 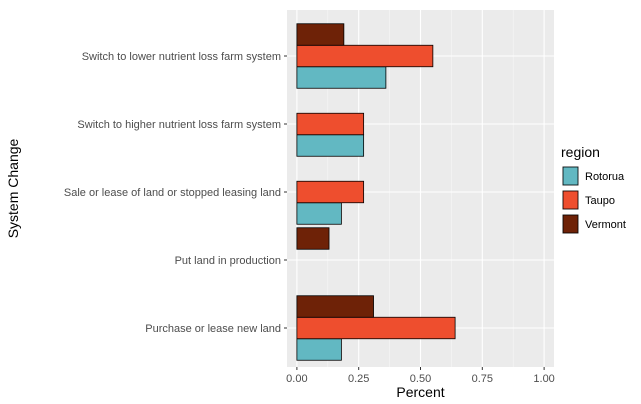 What do you see at coordinates (482, 379) in the screenshot?
I see `x-tick-label: 0.75` at bounding box center [482, 379].